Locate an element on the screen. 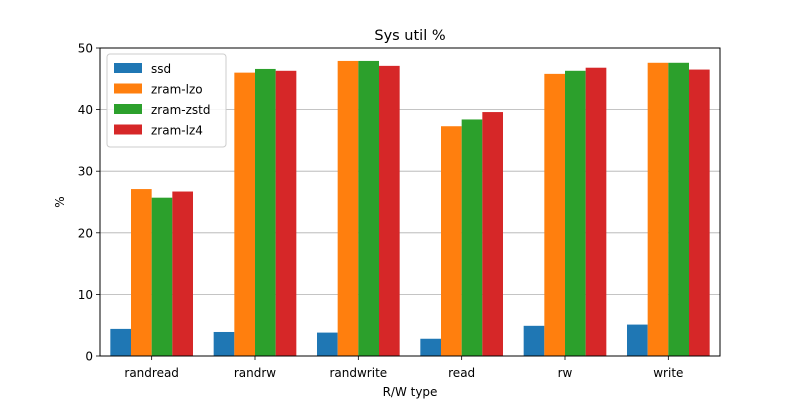 This screenshot has height=404, width=800. bar-ssd-write is located at coordinates (637, 340).